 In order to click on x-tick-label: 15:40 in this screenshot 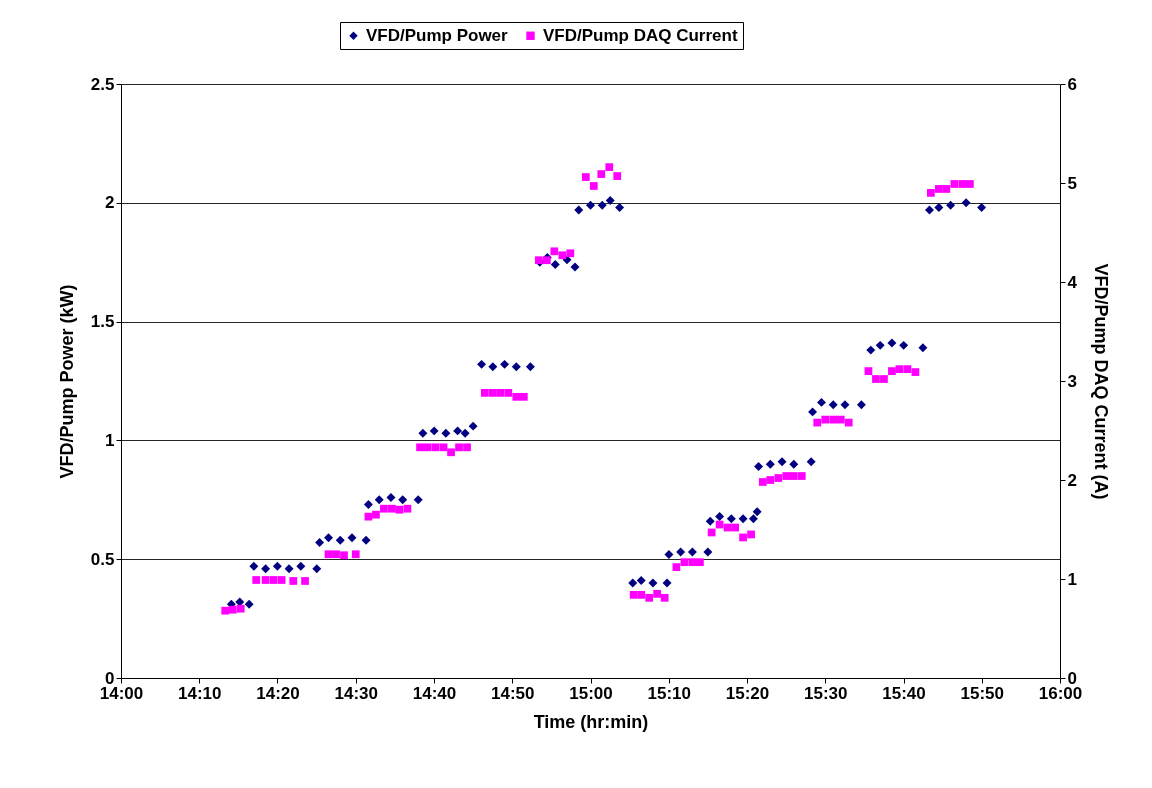, I will do `click(904, 693)`.